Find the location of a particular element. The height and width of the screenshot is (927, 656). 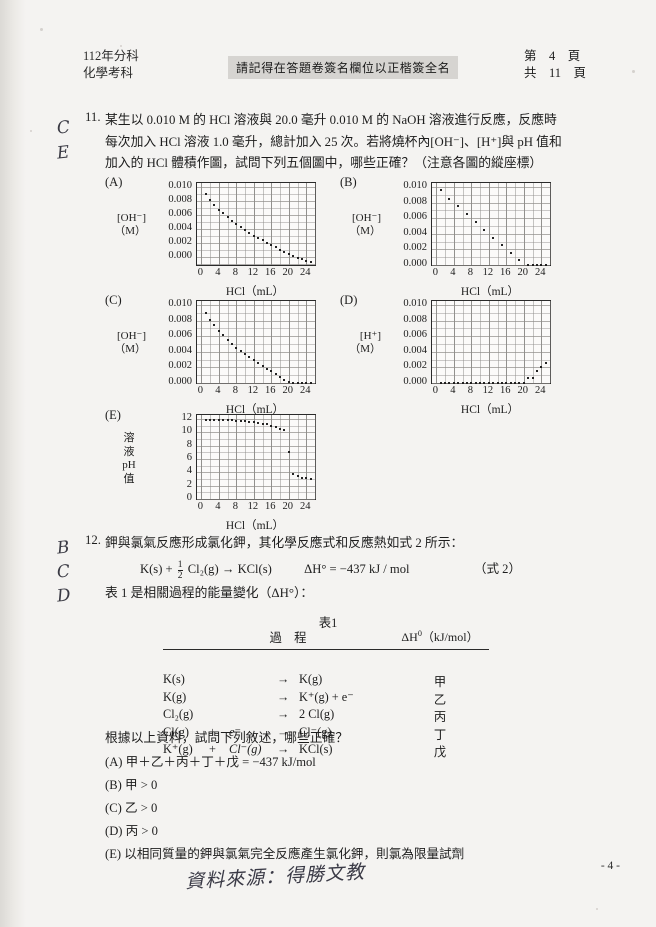

x-tick-label: 8 is located at coordinates (235, 272).